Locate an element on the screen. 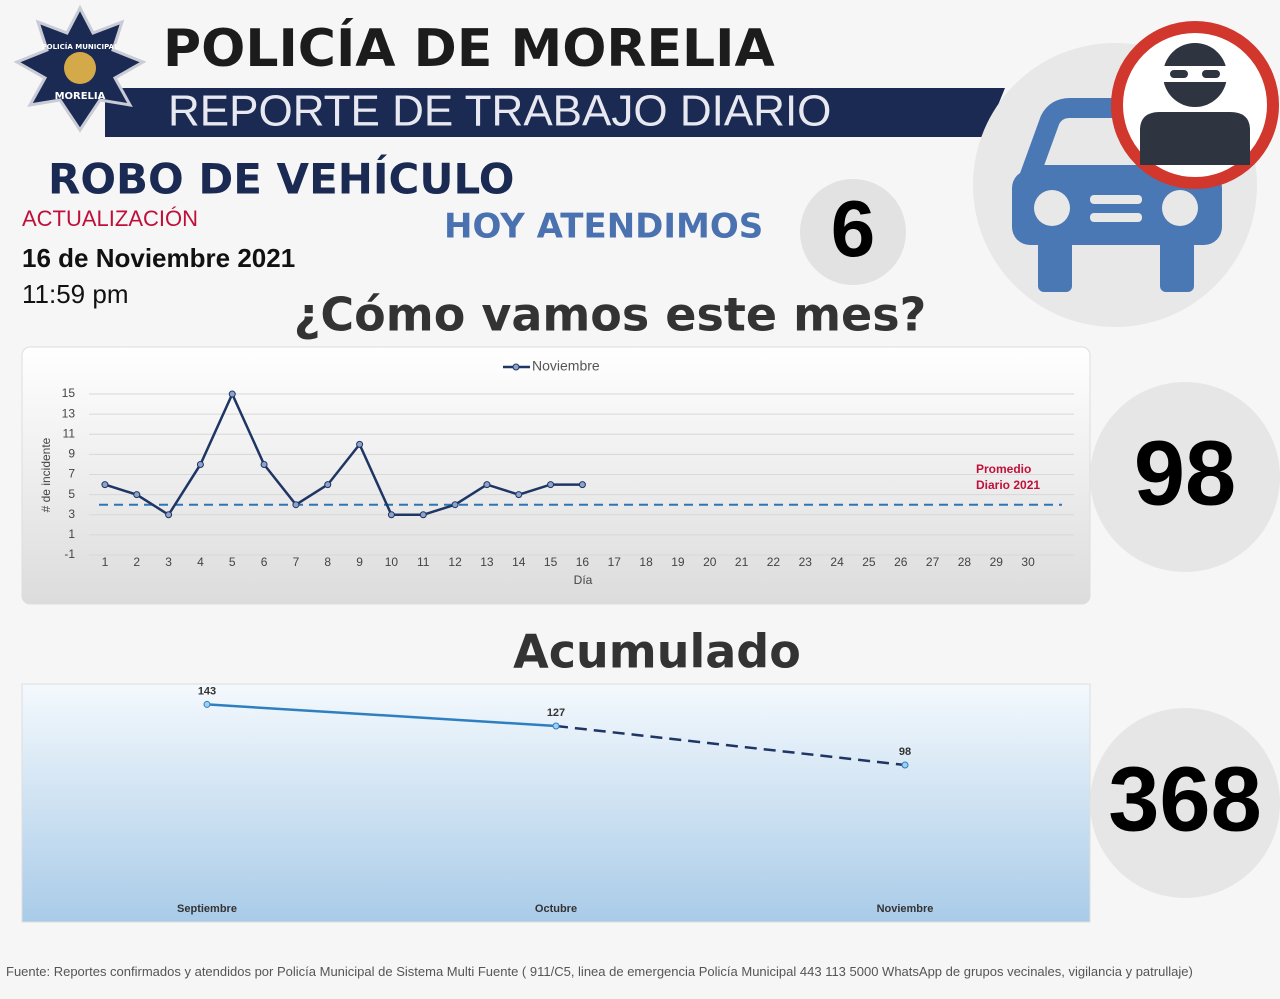  x-tick-label: 13 is located at coordinates (487, 562).